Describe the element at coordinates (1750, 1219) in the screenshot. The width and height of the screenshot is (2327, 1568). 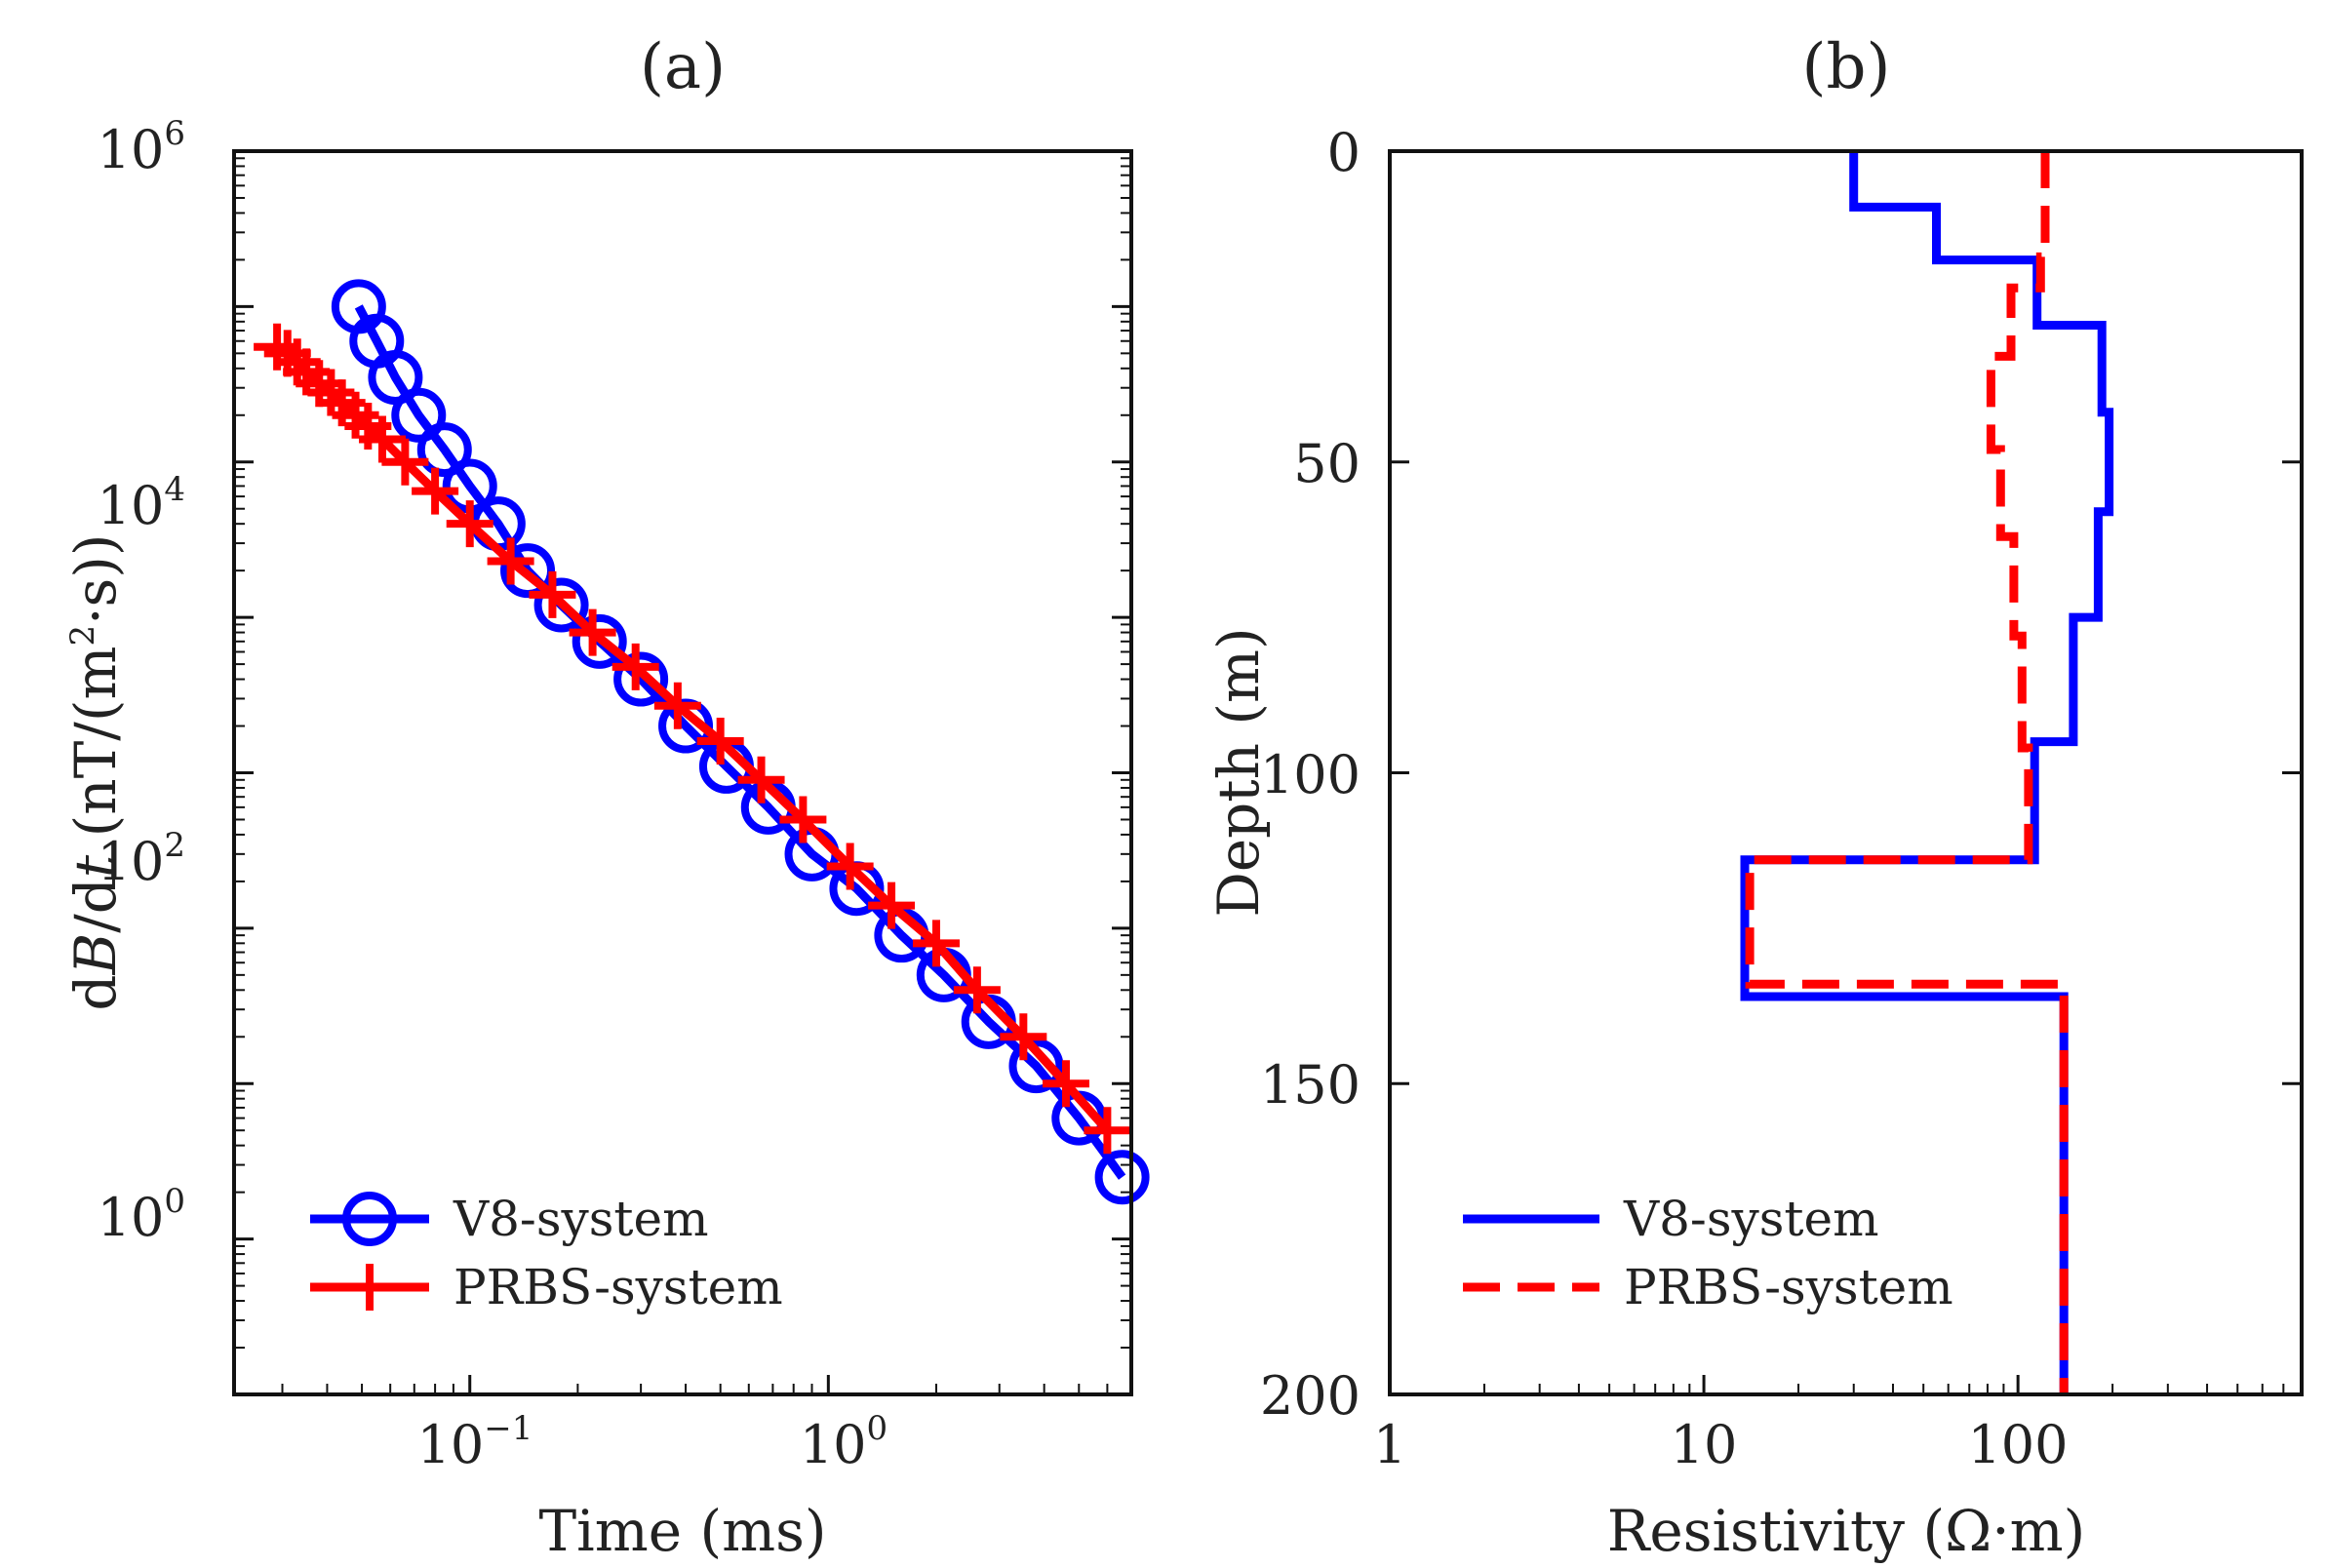
I see `panel-b-legend-label-v8: V8-system` at that location.